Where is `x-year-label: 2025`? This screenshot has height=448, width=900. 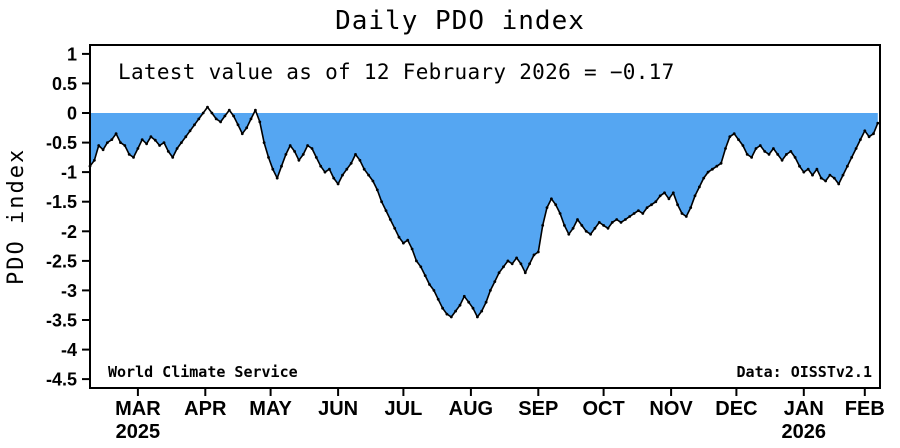 x-year-label: 2025 is located at coordinates (138, 432).